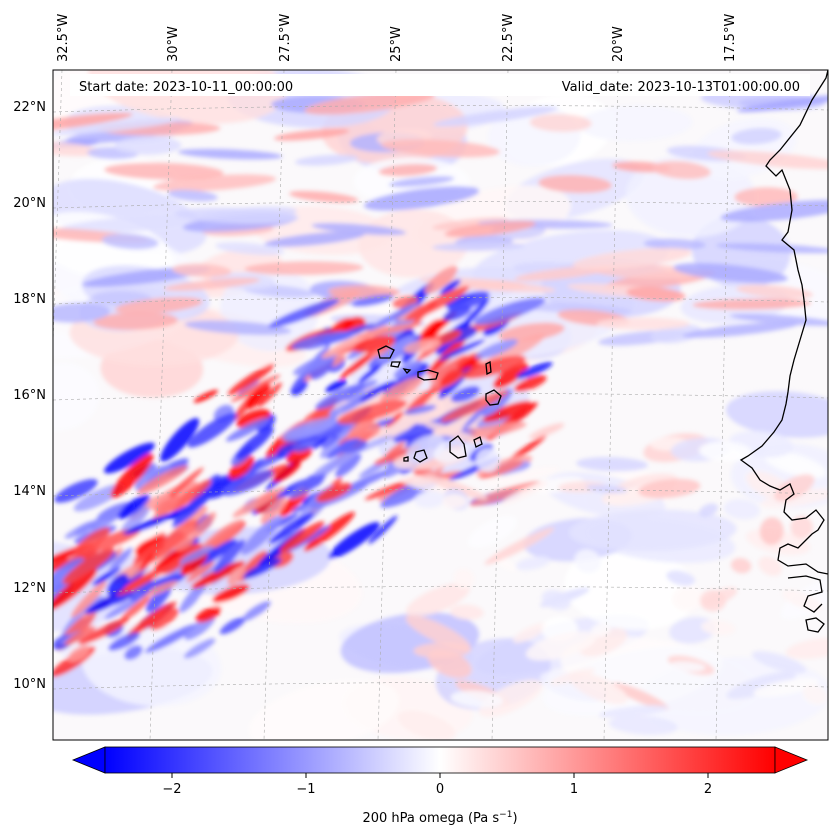  Describe the element at coordinates (406, 459) in the screenshot. I see `island-brava` at that location.